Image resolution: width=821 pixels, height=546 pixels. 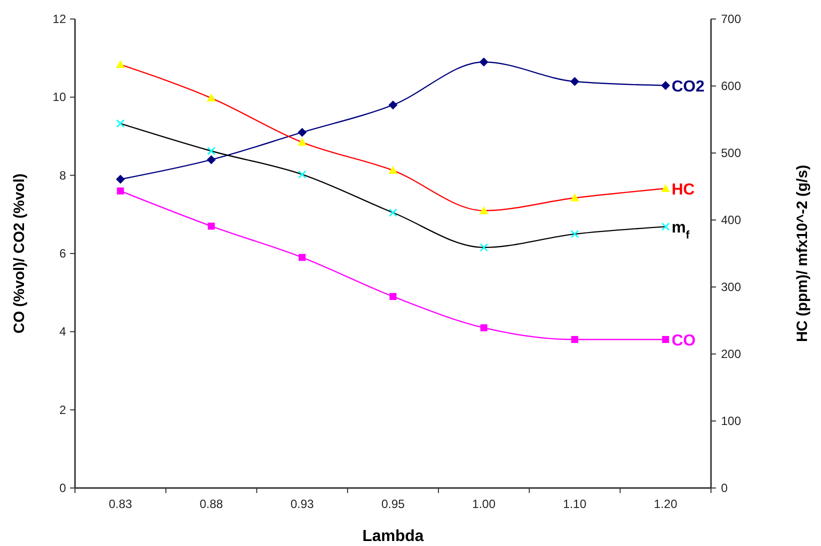 What do you see at coordinates (731, 86) in the screenshot?
I see `y2-tick-label: 600` at bounding box center [731, 86].